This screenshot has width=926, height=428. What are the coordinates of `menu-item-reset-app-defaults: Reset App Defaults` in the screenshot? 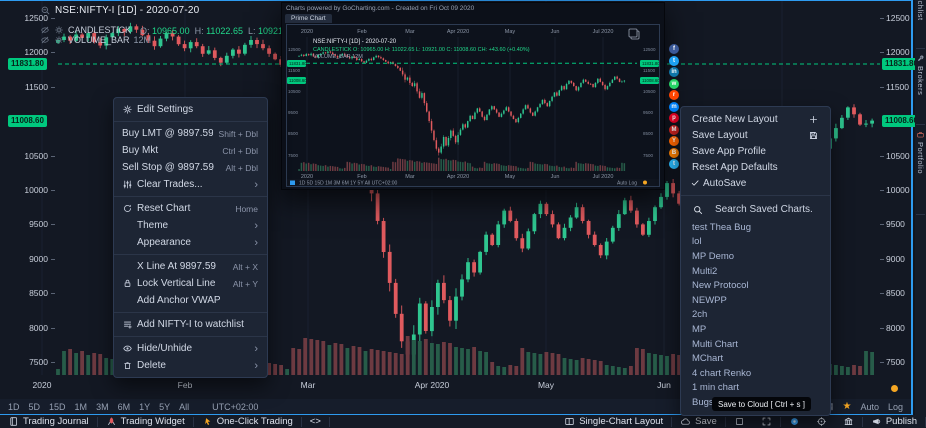 It's located at (755, 167).